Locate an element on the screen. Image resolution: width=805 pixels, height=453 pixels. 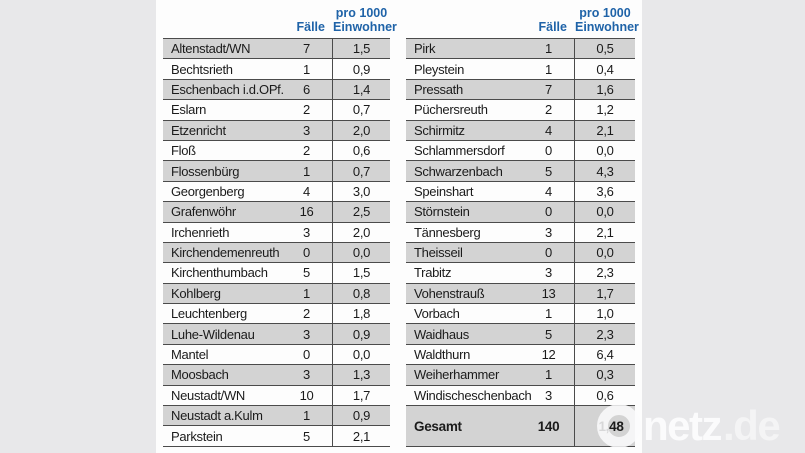
municipality-cell: Weiherhammer is located at coordinates (457, 375).